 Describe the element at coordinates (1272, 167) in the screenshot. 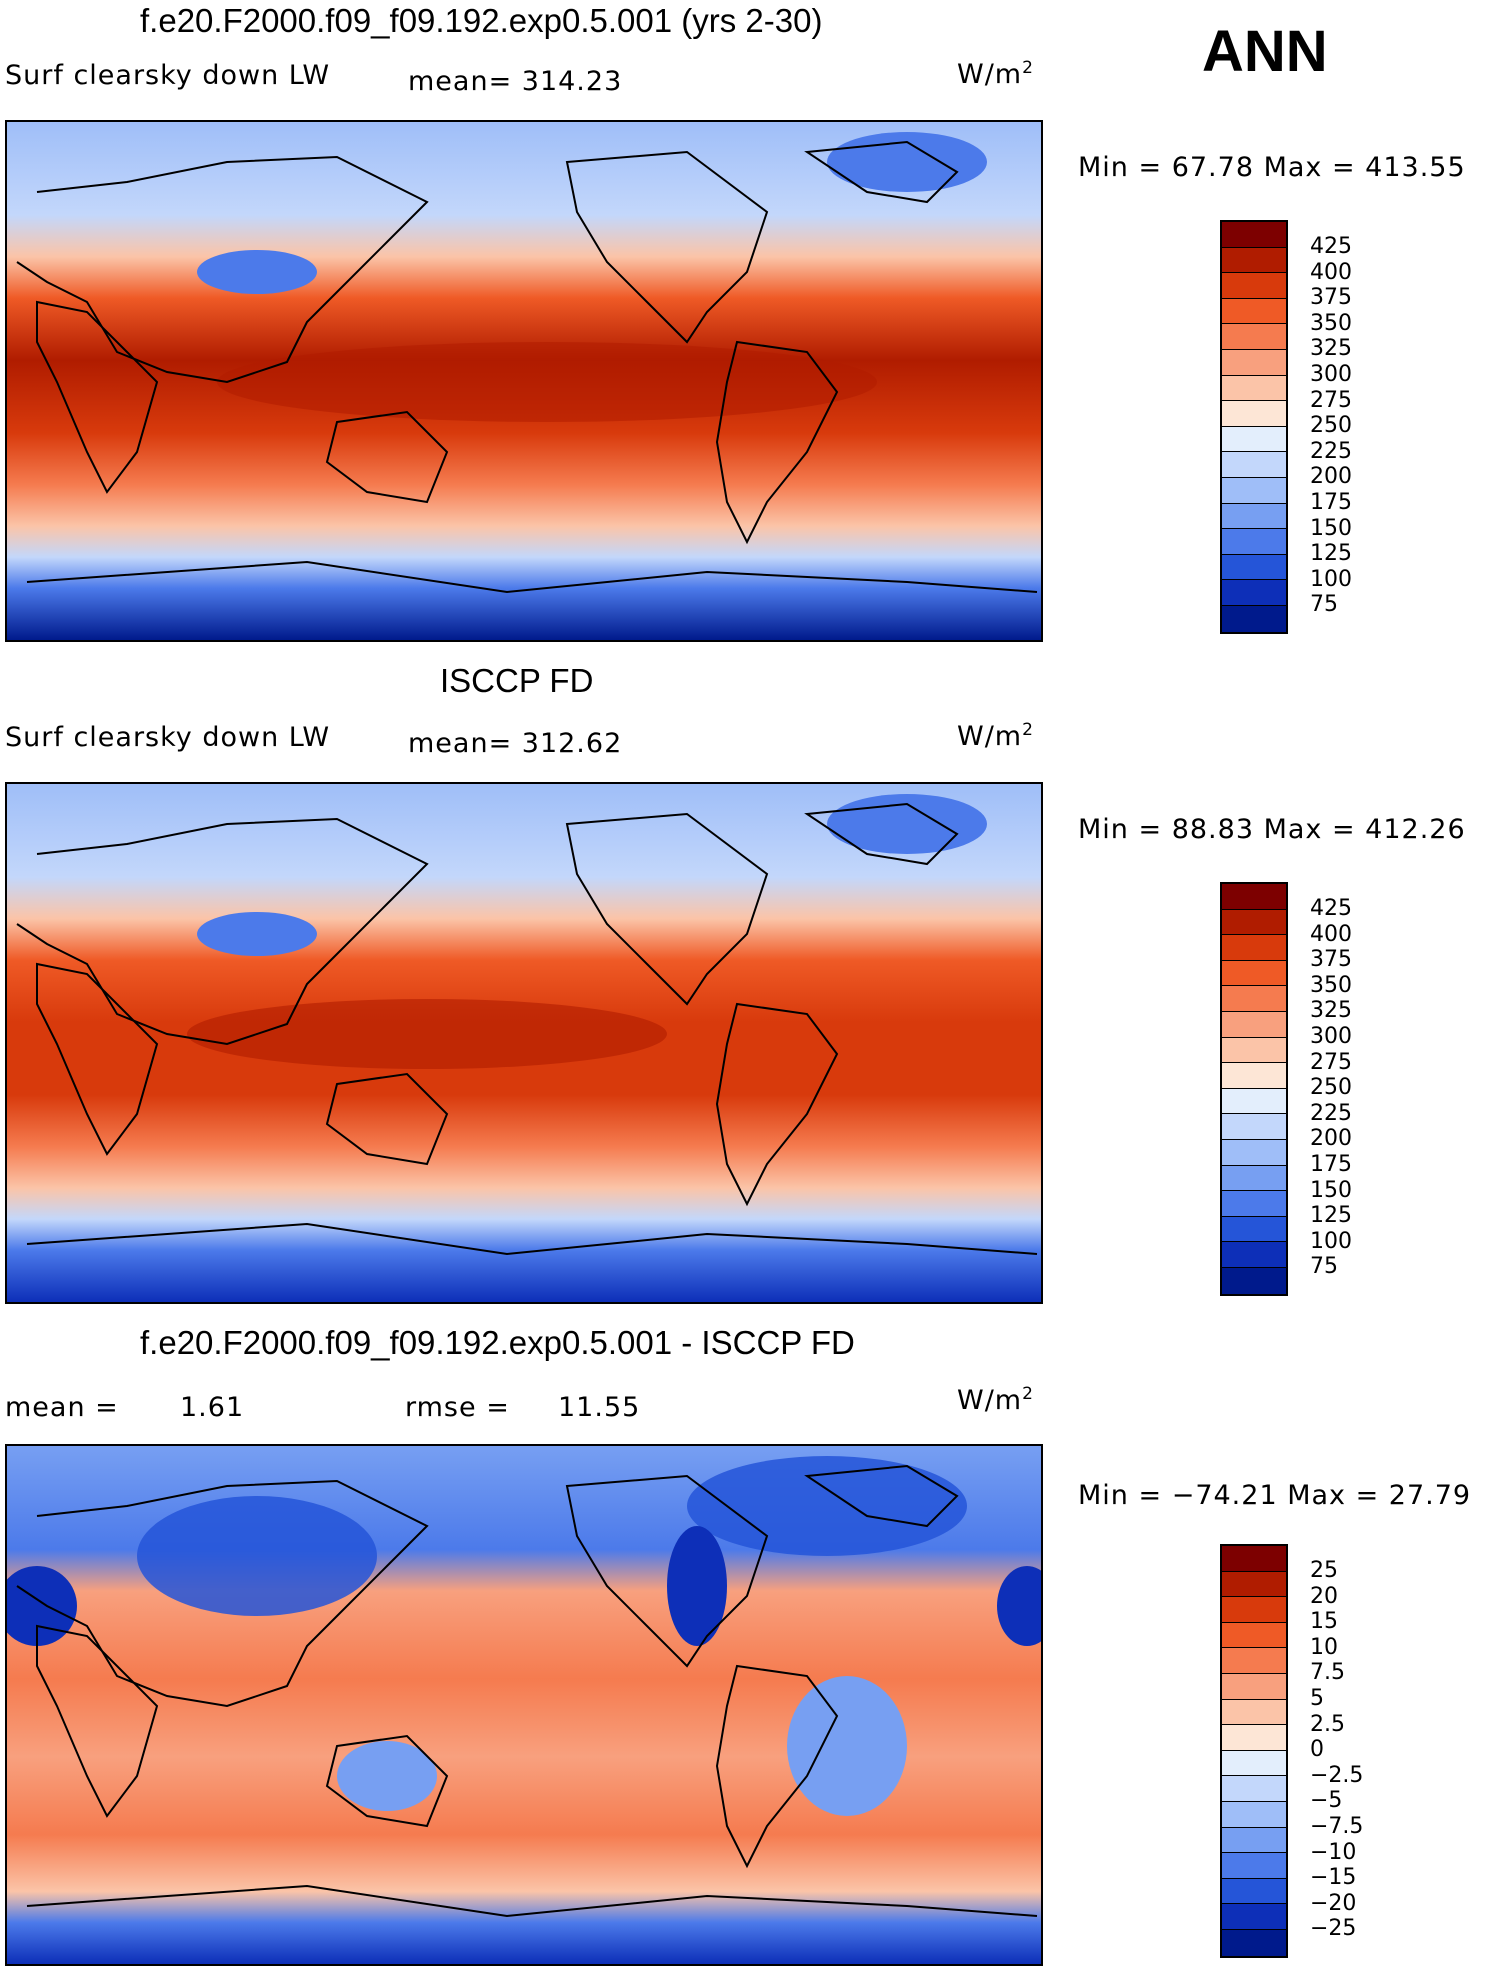

I see `panel-1-minmax: Min = 67.78 Max = 413.55` at that location.